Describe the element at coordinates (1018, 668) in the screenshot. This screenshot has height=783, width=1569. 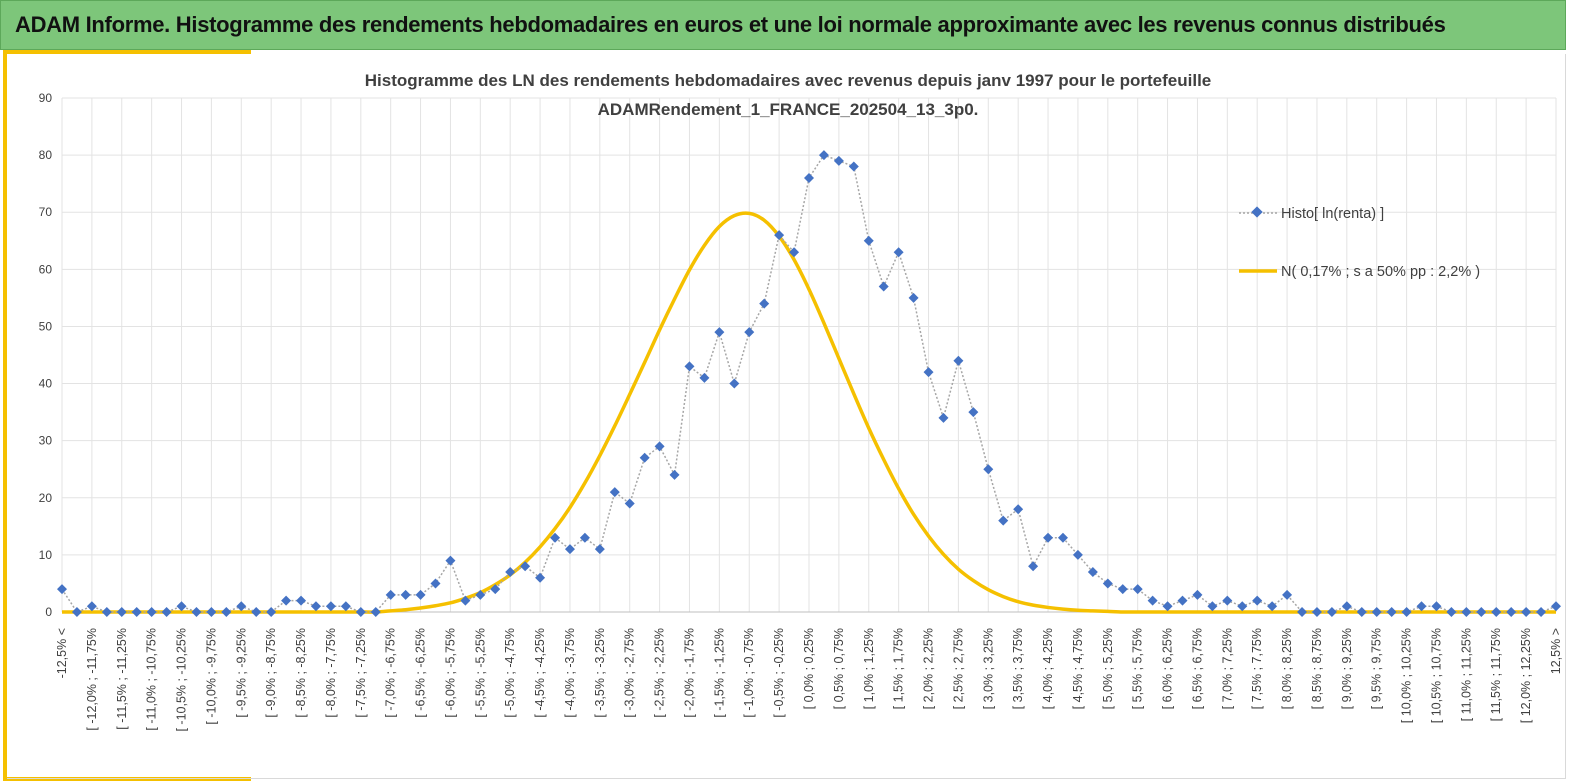
I see `x-tick-label: [ 3,5% ; 3,75%` at that location.